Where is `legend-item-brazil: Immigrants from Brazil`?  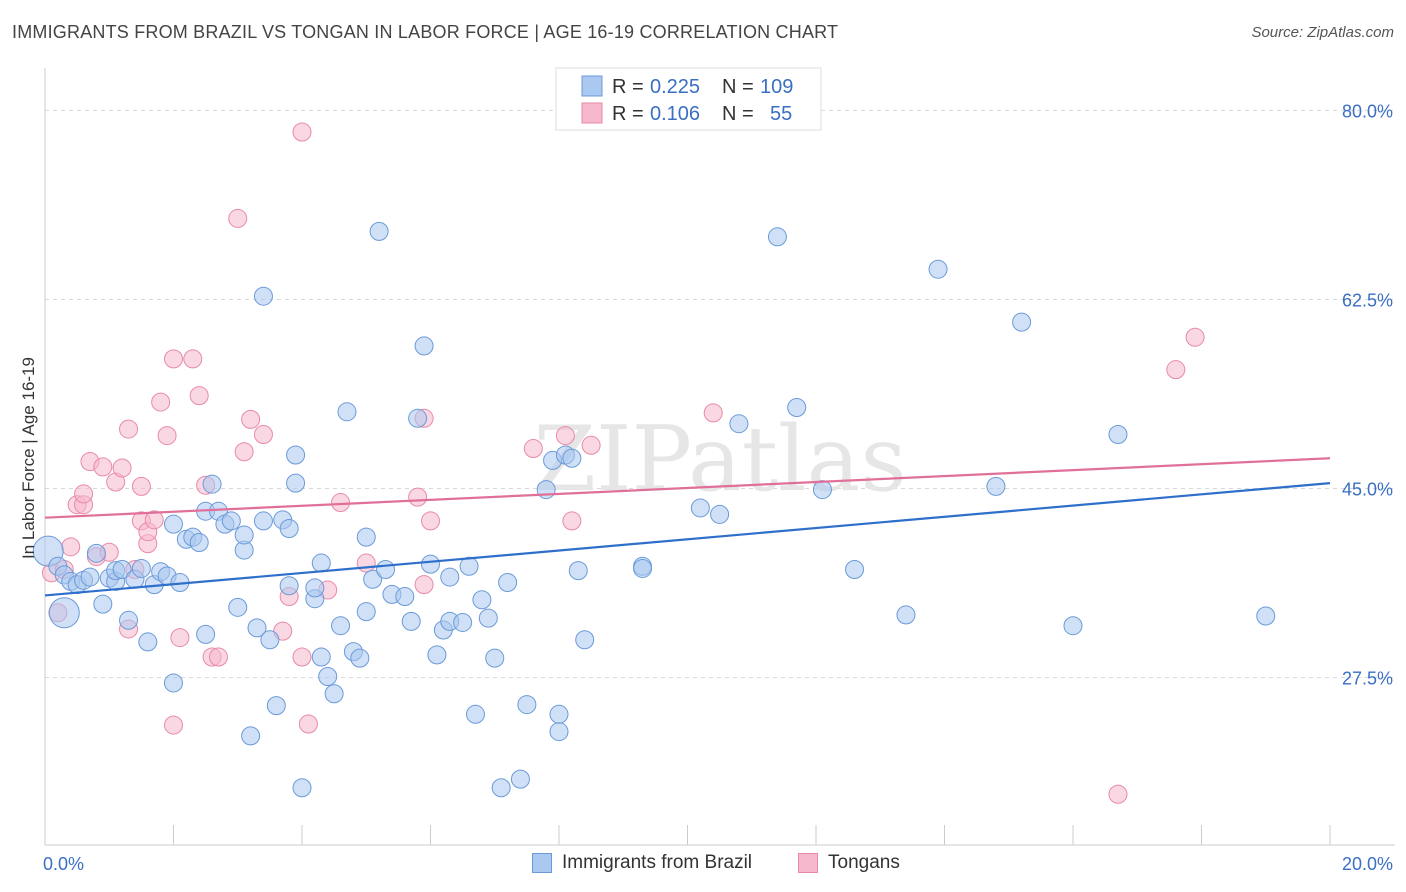 legend-item-brazil: Immigrants from Brazil is located at coordinates (642, 863).